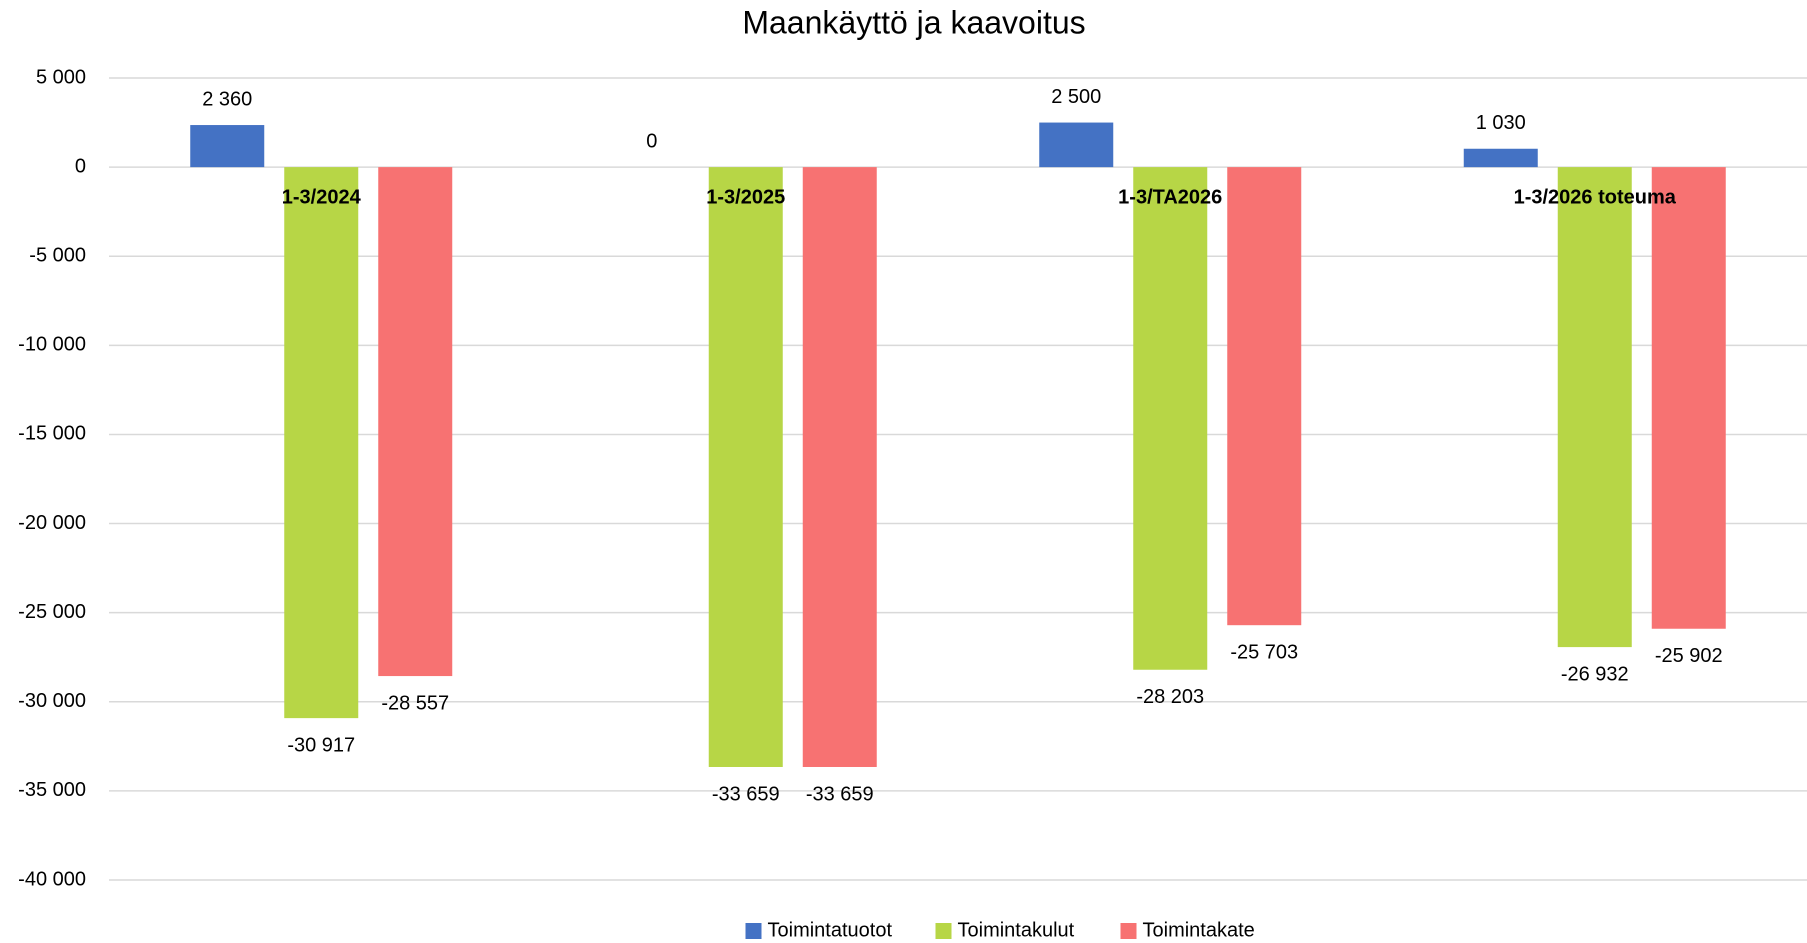  What do you see at coordinates (651, 141) in the screenshot?
I see `value-label: 0` at bounding box center [651, 141].